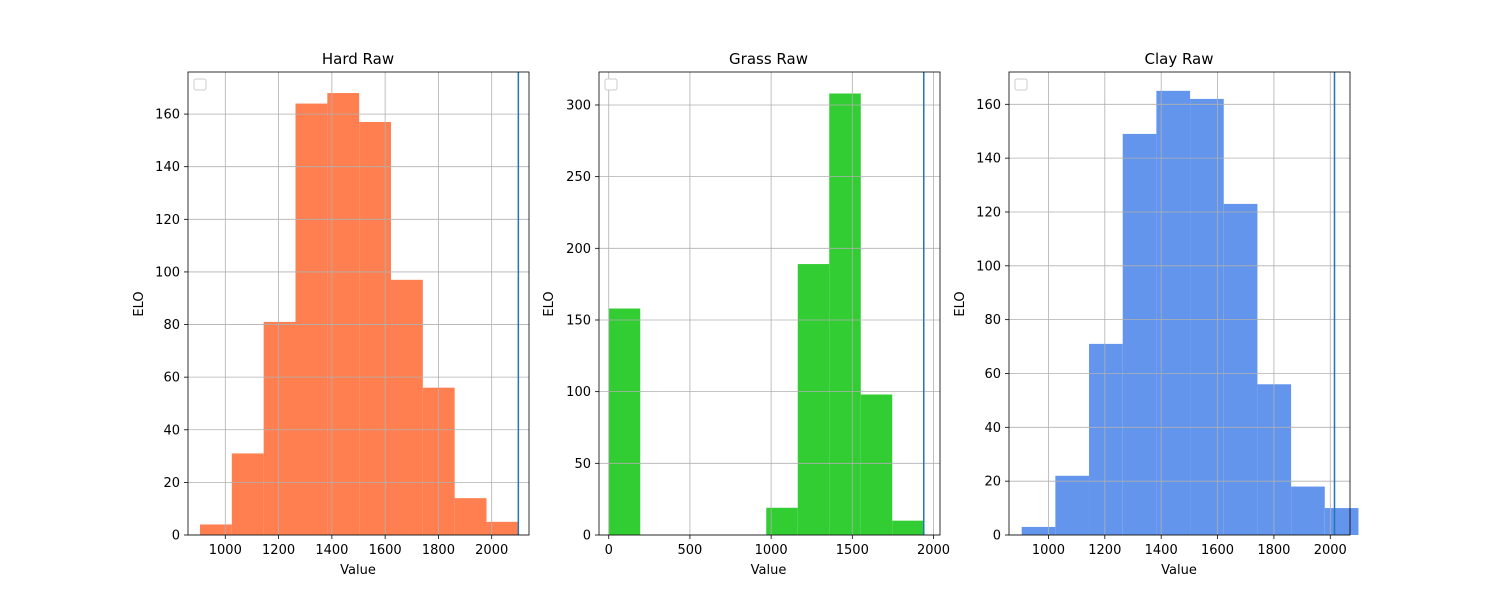 Image resolution: width=1500 pixels, height=600 pixels. Describe the element at coordinates (690, 550) in the screenshot. I see `x-tick-label: 500` at that location.